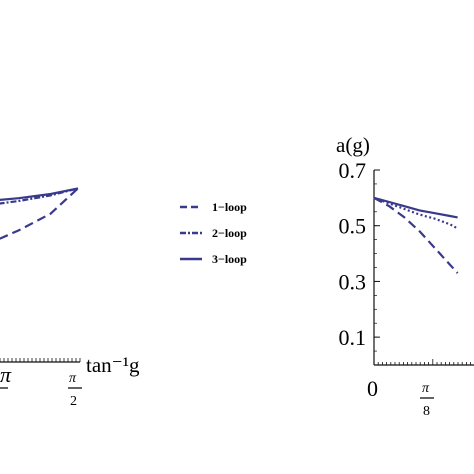 Image resolution: width=474 pixels, height=474 pixels. What do you see at coordinates (6, 374) in the screenshot?
I see `left-x-tick-label-pi: π` at bounding box center [6, 374].